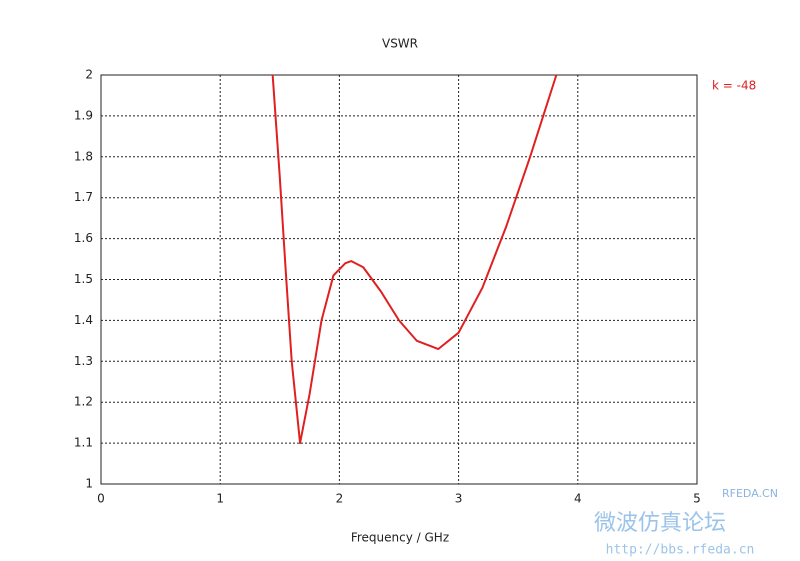 The width and height of the screenshot is (800, 561). What do you see at coordinates (101, 499) in the screenshot?
I see `x-tick-label: 0` at bounding box center [101, 499].